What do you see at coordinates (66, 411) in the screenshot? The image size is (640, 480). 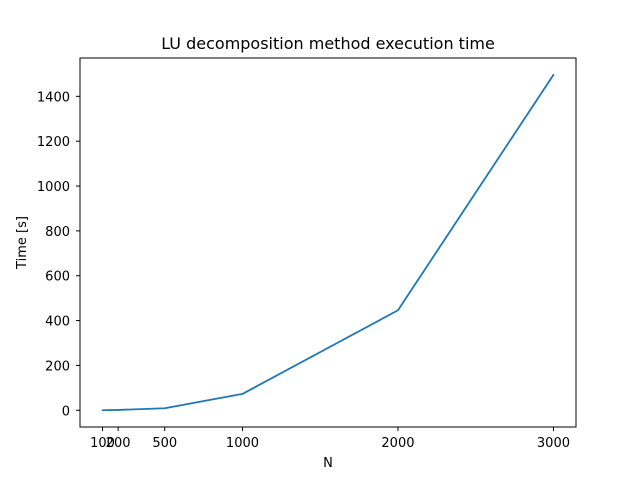 I see `y-tick-label: 0` at bounding box center [66, 411].